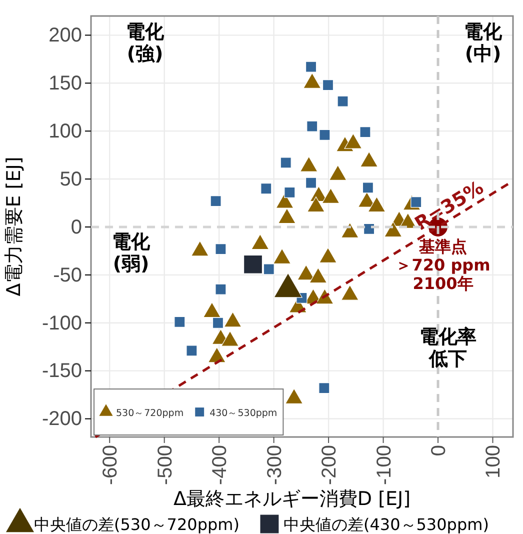 The width and height of the screenshot is (523, 534). What do you see at coordinates (483, 43) in the screenshot?
I see `annotation: 電化(中)` at bounding box center [483, 43].